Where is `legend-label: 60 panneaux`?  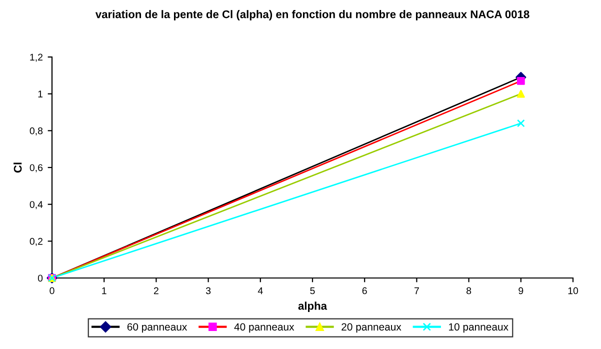
legend-label: 60 panneaux is located at coordinates (157, 328).